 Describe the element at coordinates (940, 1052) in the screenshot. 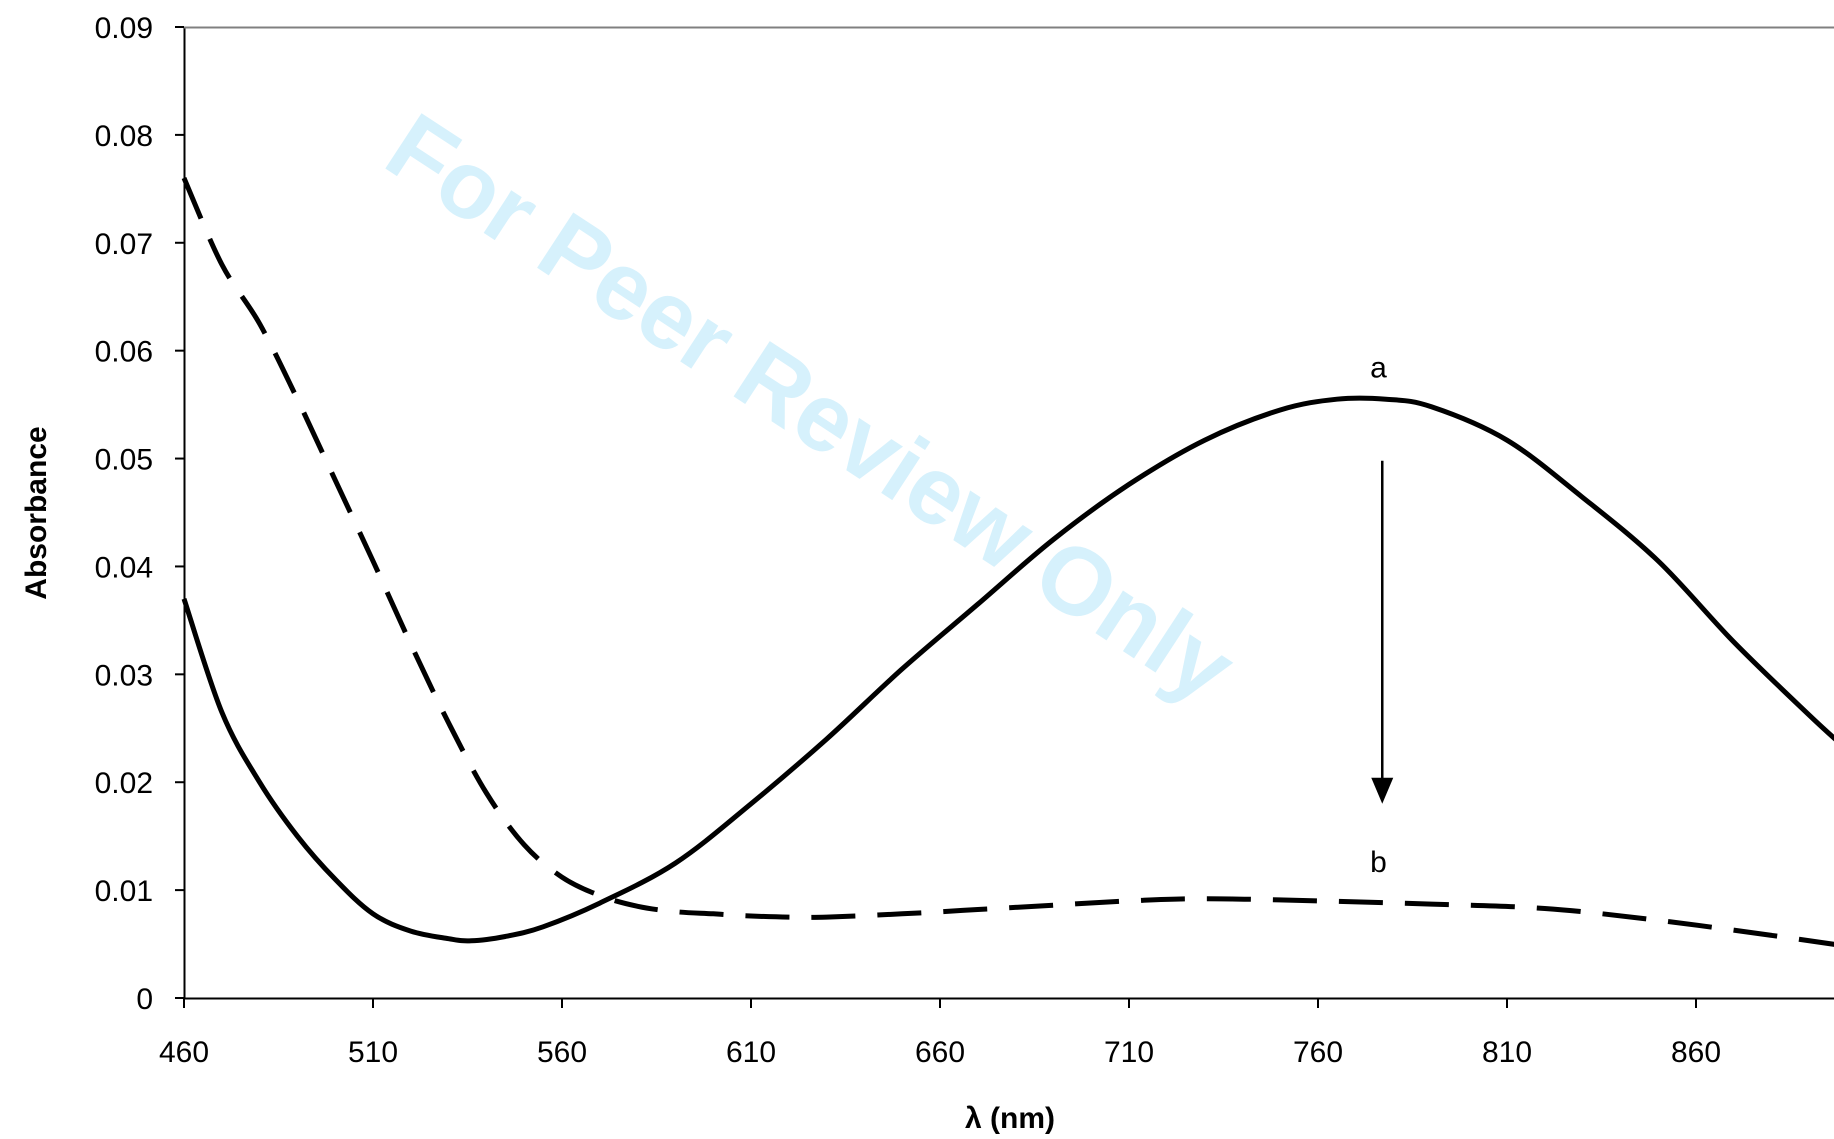

I see `x-tick-label: 660` at that location.